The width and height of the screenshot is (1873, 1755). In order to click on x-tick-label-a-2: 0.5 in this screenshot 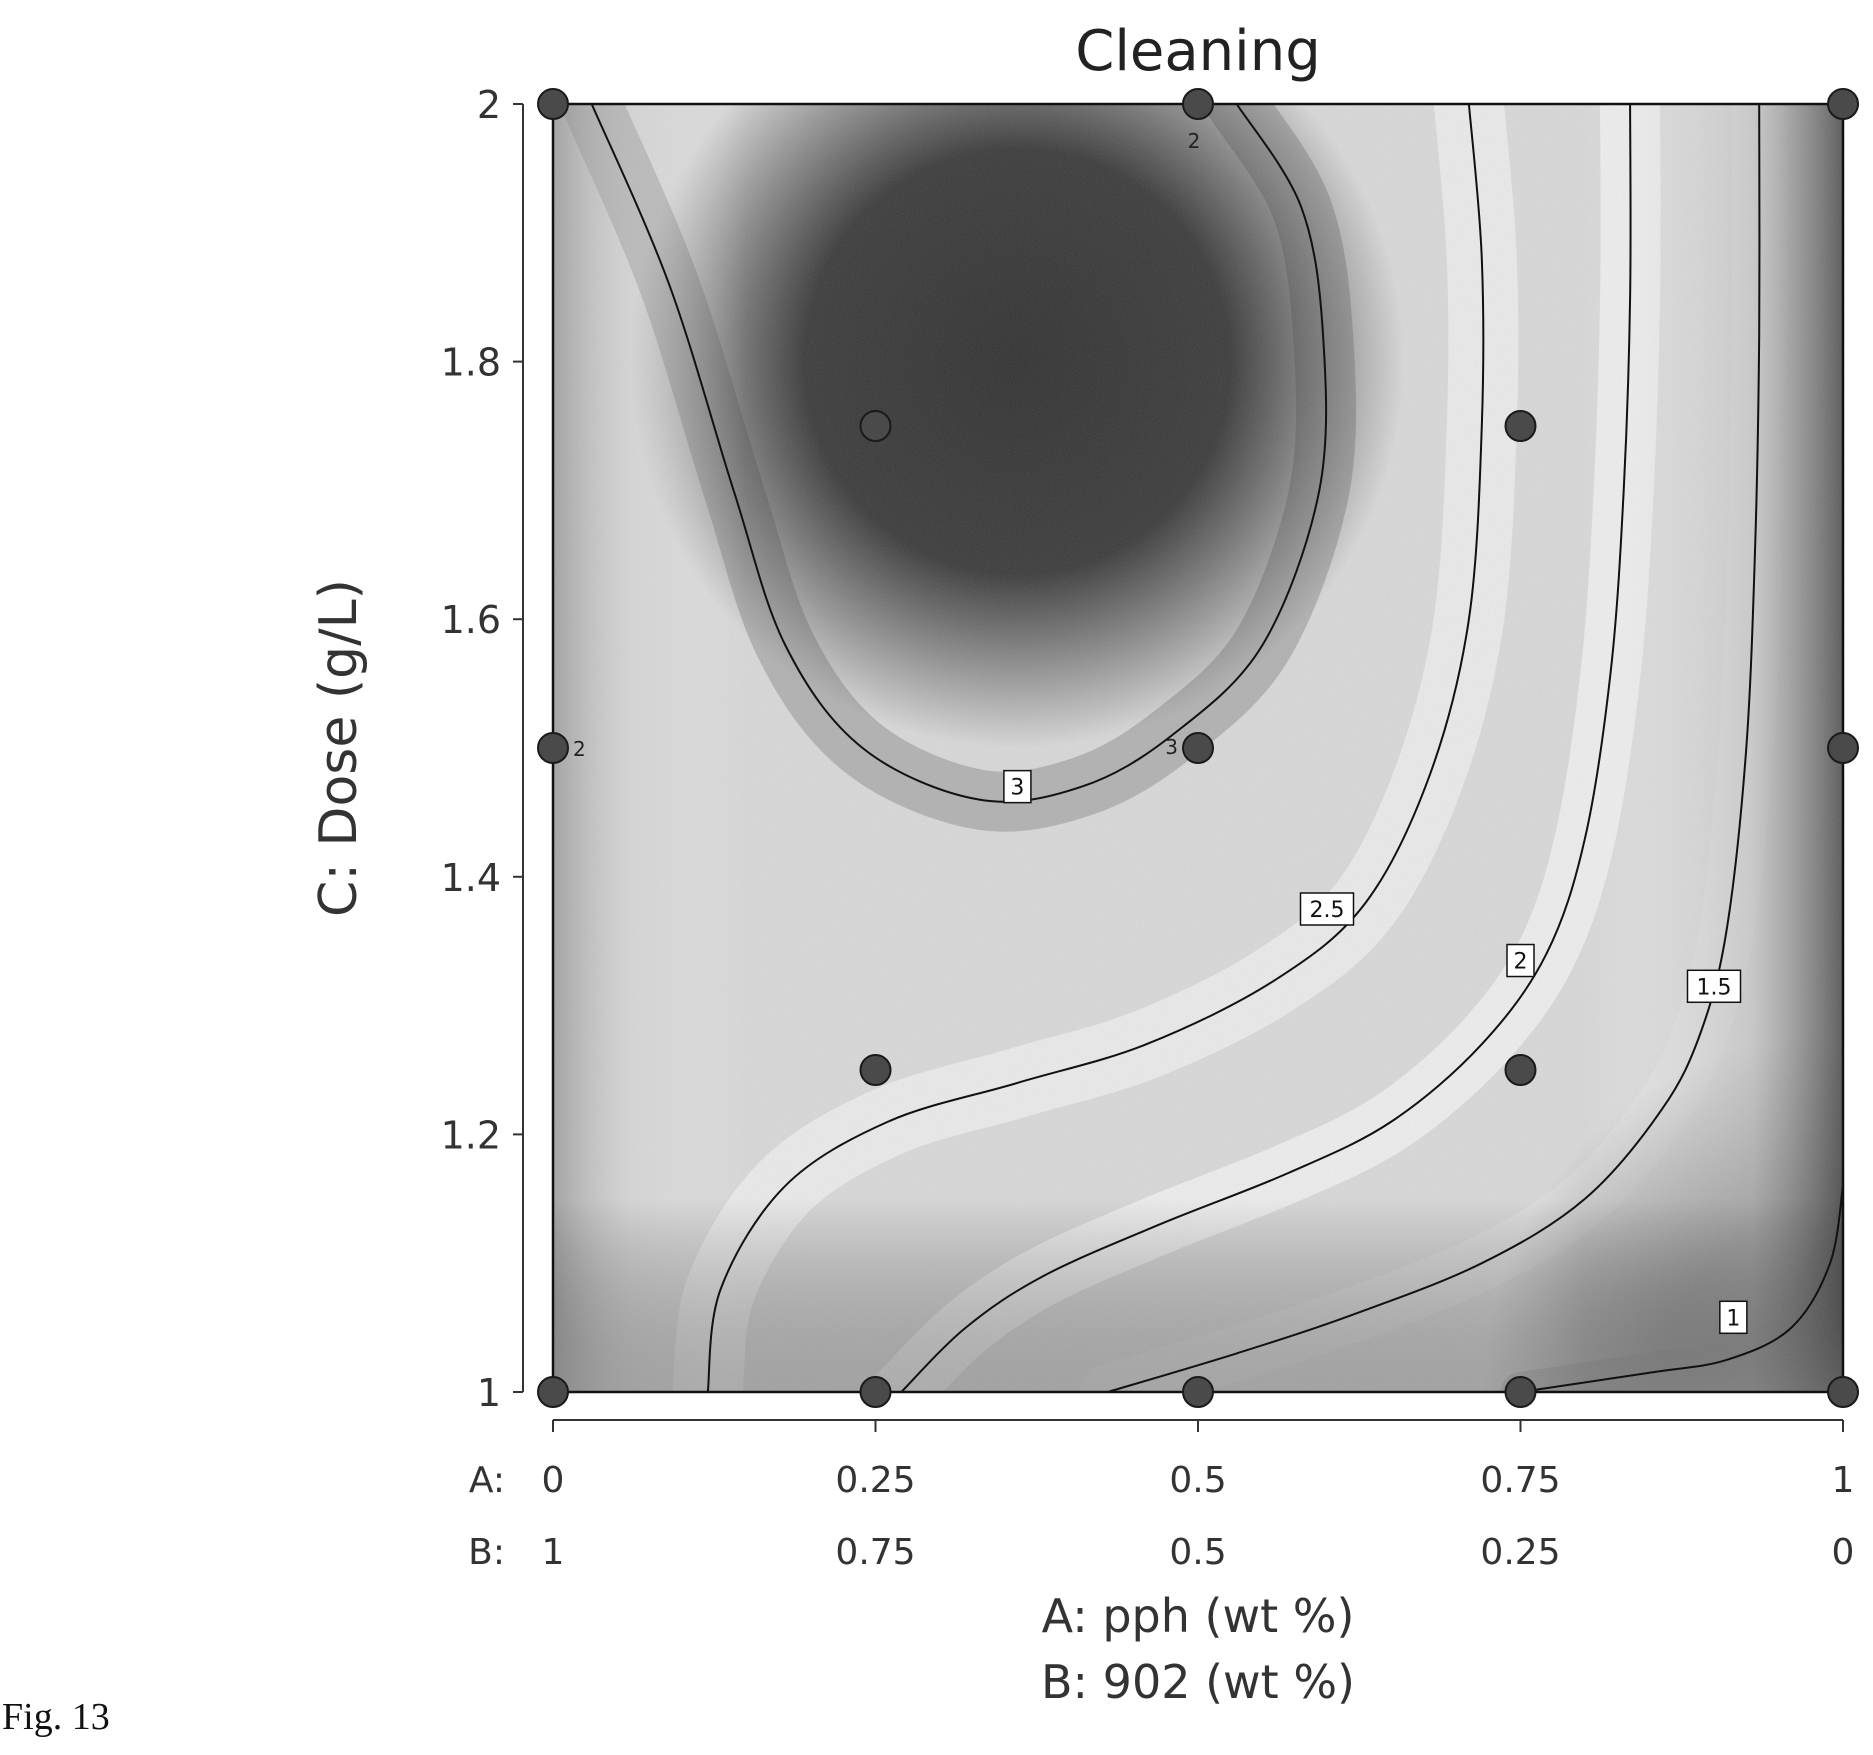, I will do `click(1197, 1480)`.